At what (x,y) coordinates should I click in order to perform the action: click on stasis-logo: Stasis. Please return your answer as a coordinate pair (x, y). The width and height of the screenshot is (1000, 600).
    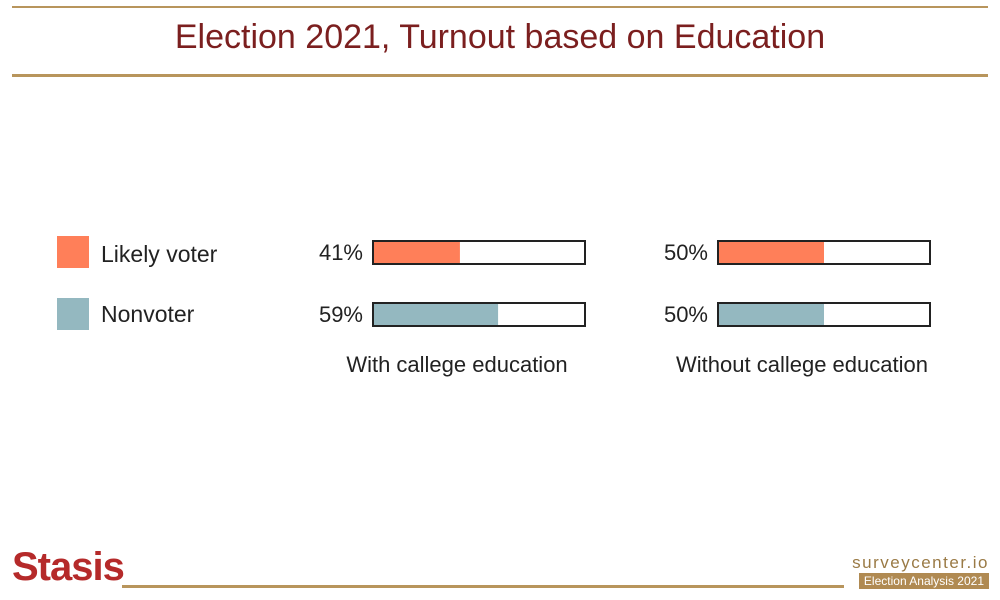
    Looking at the image, I should click on (68, 567).